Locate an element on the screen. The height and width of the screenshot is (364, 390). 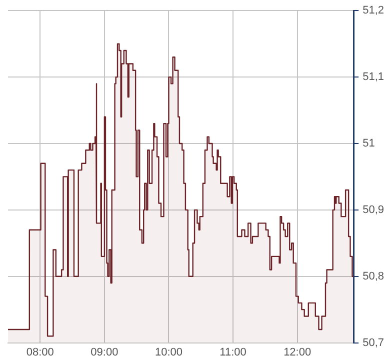
x-tick-label: 12:00 is located at coordinates (298, 352).